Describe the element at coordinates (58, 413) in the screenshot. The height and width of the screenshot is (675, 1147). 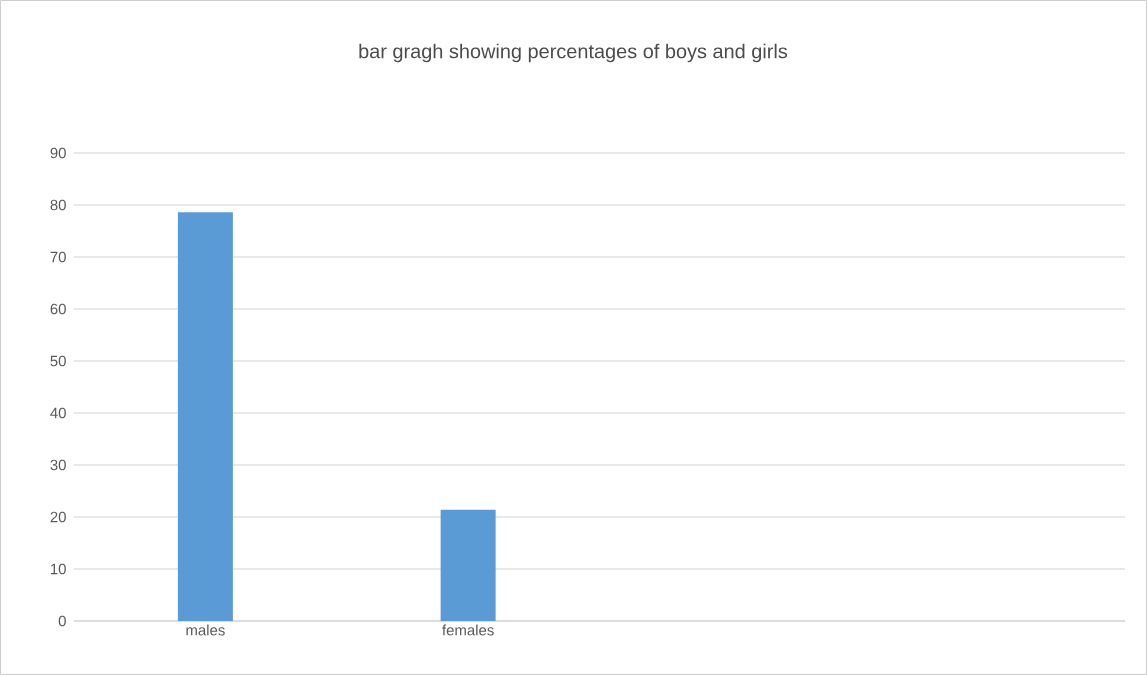
I see `y-tick-label: 40` at that location.